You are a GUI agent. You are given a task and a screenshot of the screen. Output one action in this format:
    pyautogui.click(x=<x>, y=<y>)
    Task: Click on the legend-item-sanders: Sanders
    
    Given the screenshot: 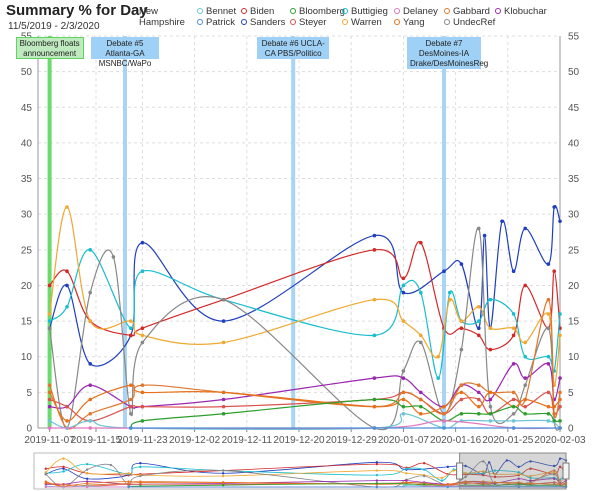 What is the action you would take?
    pyautogui.click(x=263, y=22)
    